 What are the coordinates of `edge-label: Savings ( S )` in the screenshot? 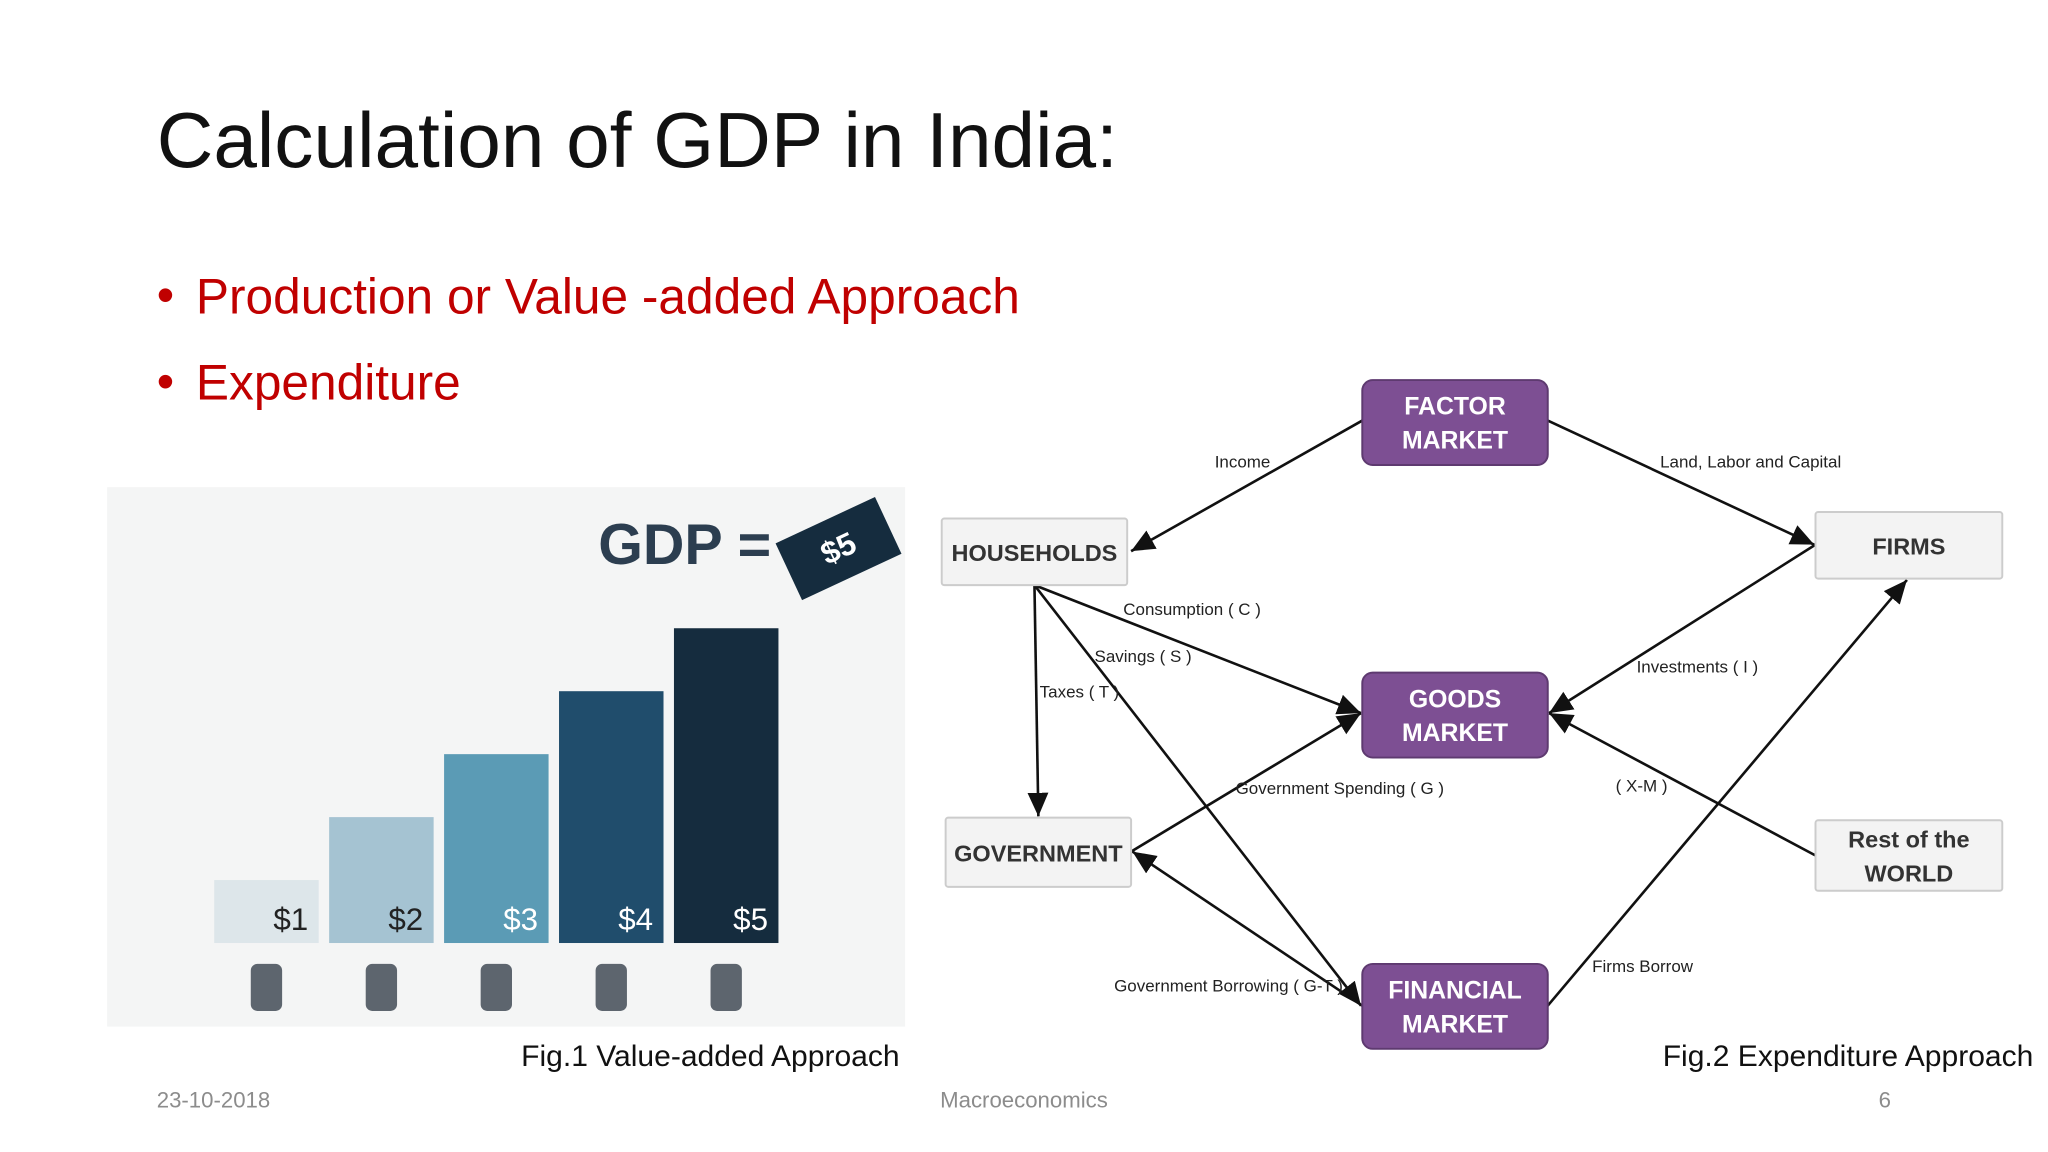 It's located at (1143, 656).